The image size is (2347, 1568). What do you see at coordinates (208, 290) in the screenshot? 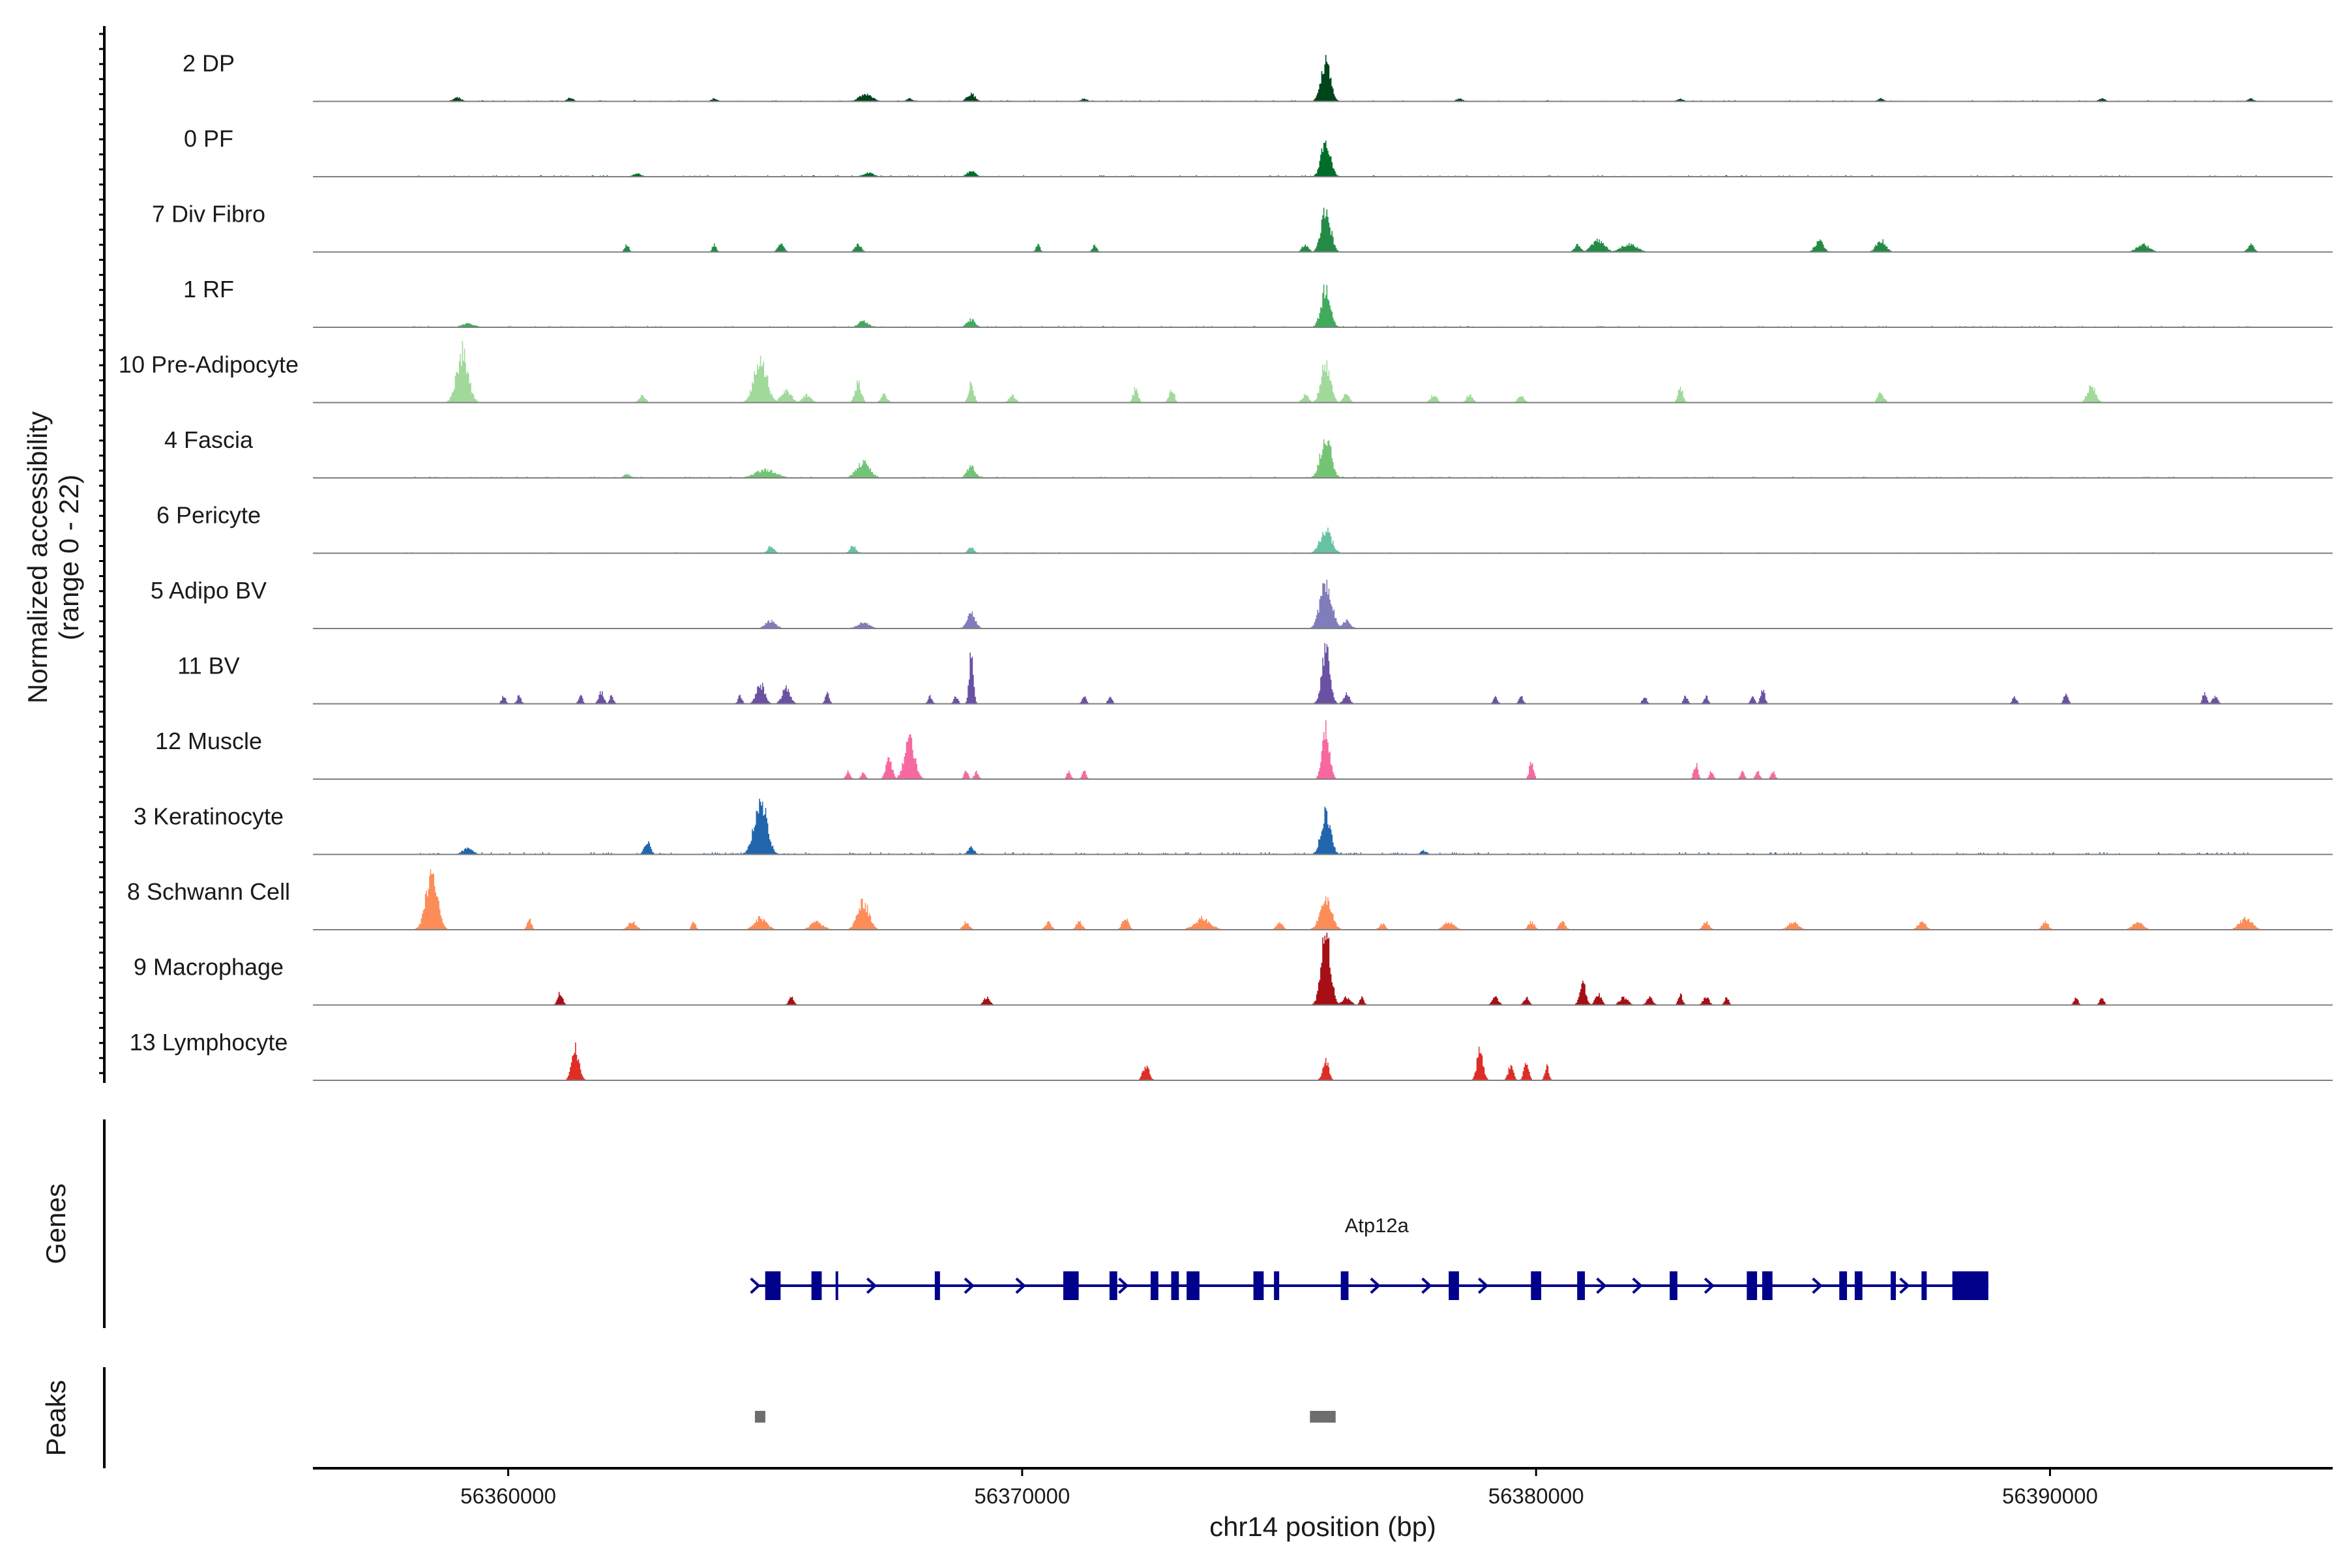
I see `track-label: 1 RF` at bounding box center [208, 290].